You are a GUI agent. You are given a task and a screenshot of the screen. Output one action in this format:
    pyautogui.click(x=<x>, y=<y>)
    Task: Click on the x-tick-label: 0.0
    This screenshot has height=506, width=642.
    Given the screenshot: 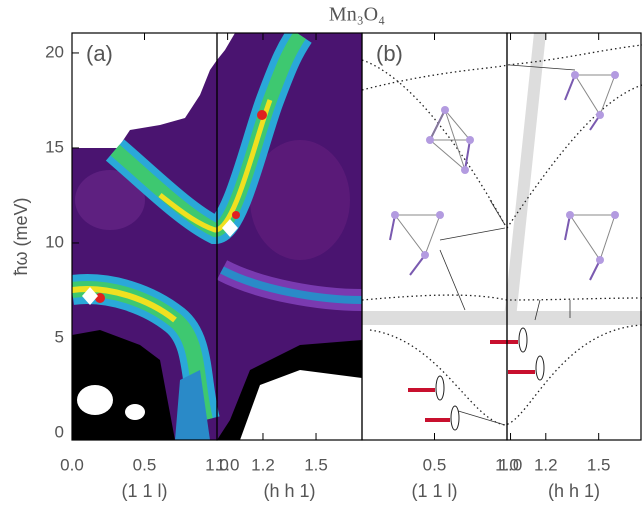 What is the action you would take?
    pyautogui.click(x=72, y=464)
    